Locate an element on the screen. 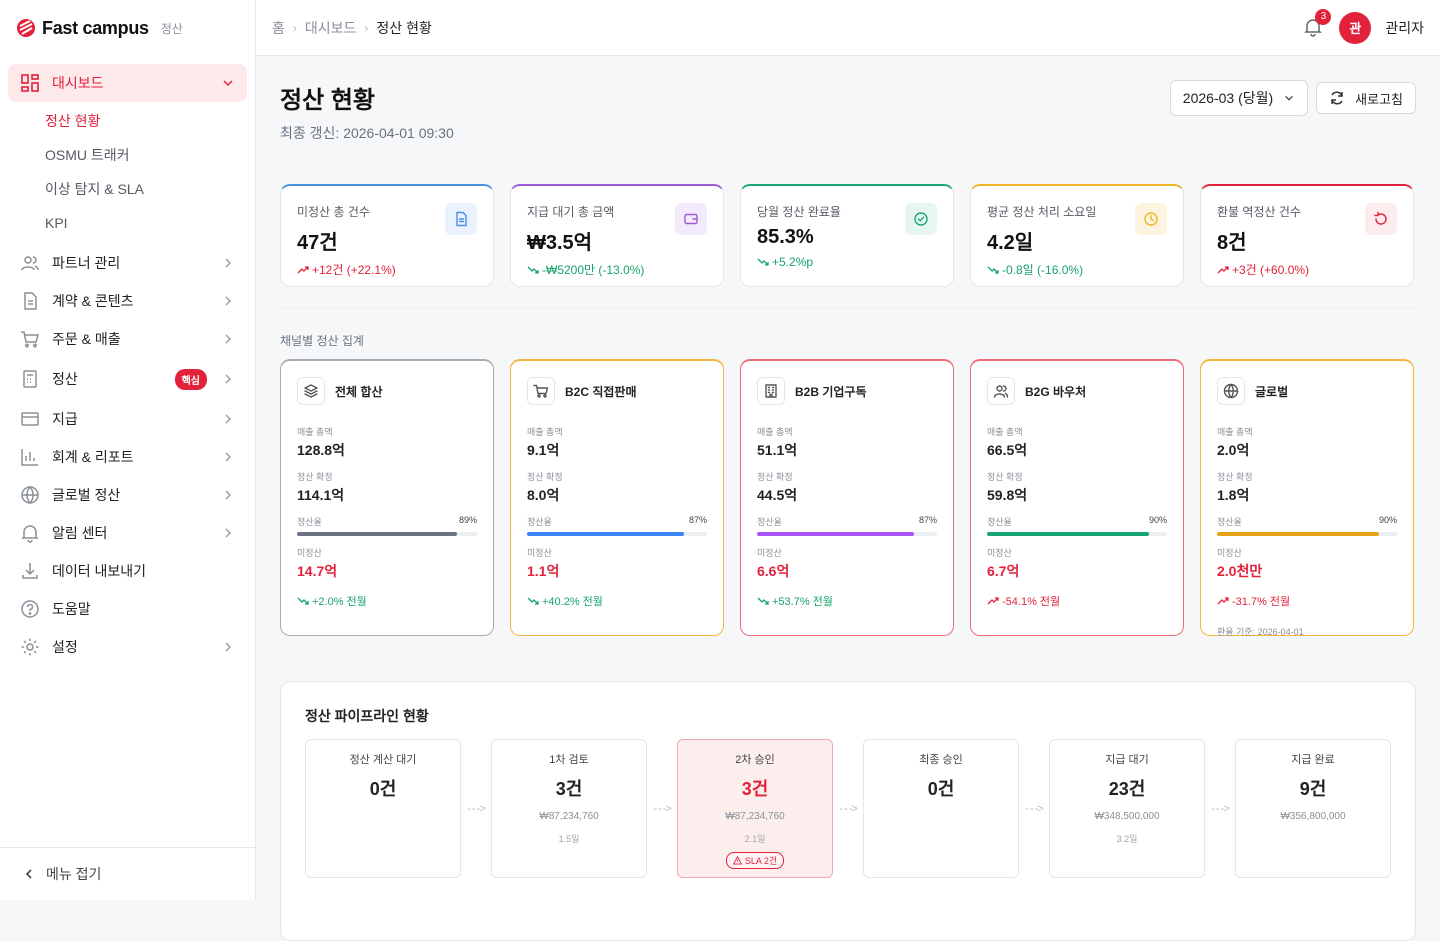  sales-value: 2.0억 is located at coordinates (1307, 450).